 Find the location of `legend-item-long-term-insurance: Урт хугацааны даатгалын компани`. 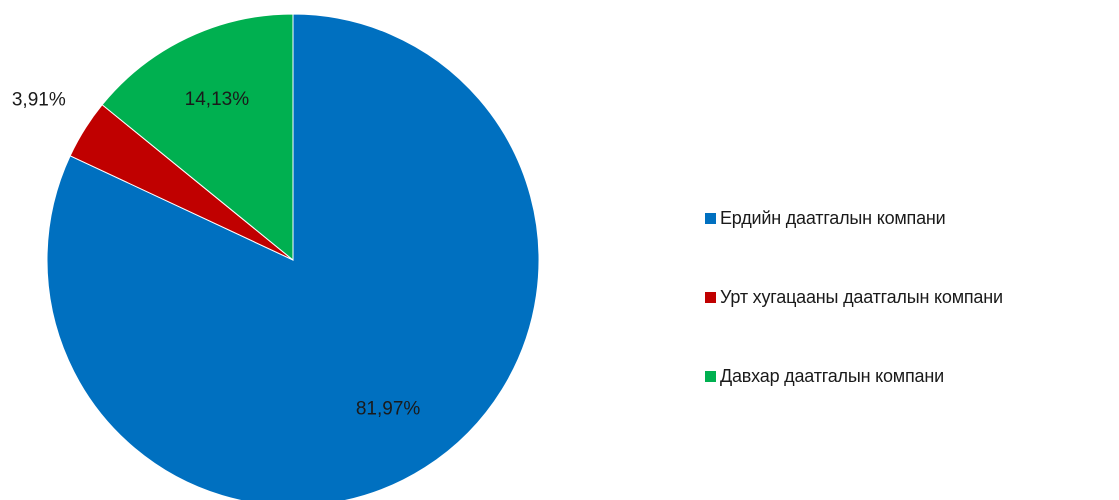

legend-item-long-term-insurance: Урт хугацааны даатгалын компани is located at coordinates (912, 297).